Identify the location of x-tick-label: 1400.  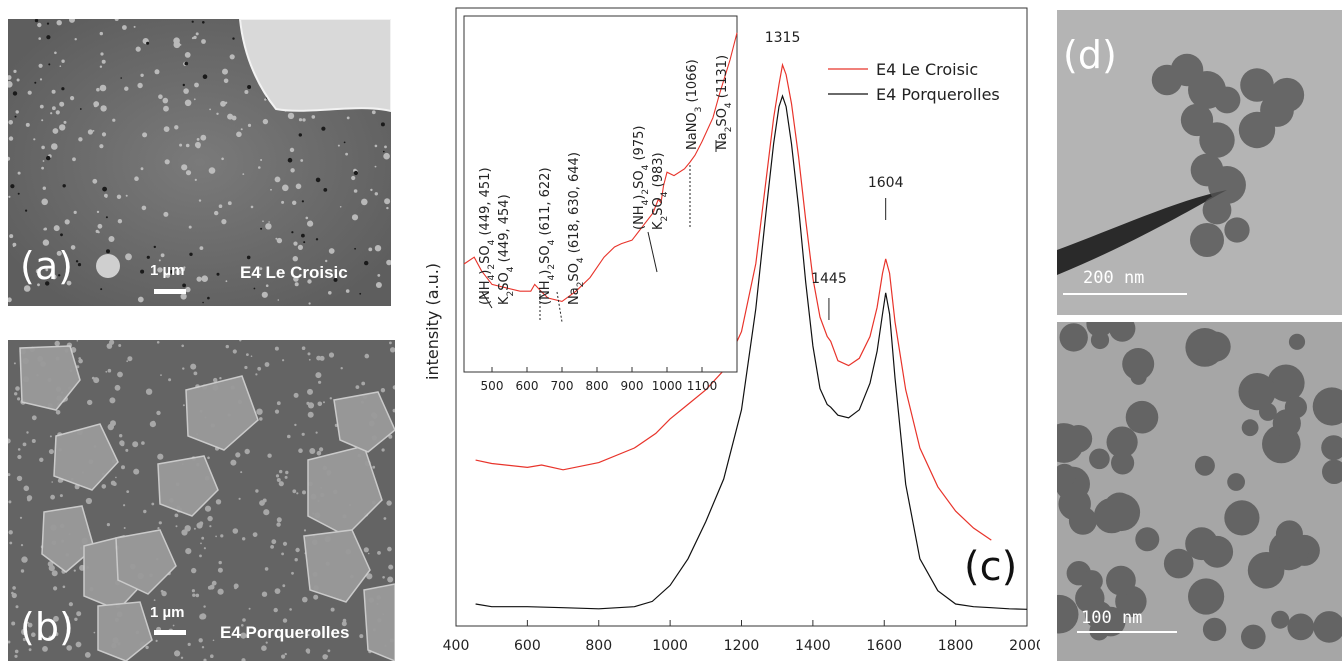
(813, 646).